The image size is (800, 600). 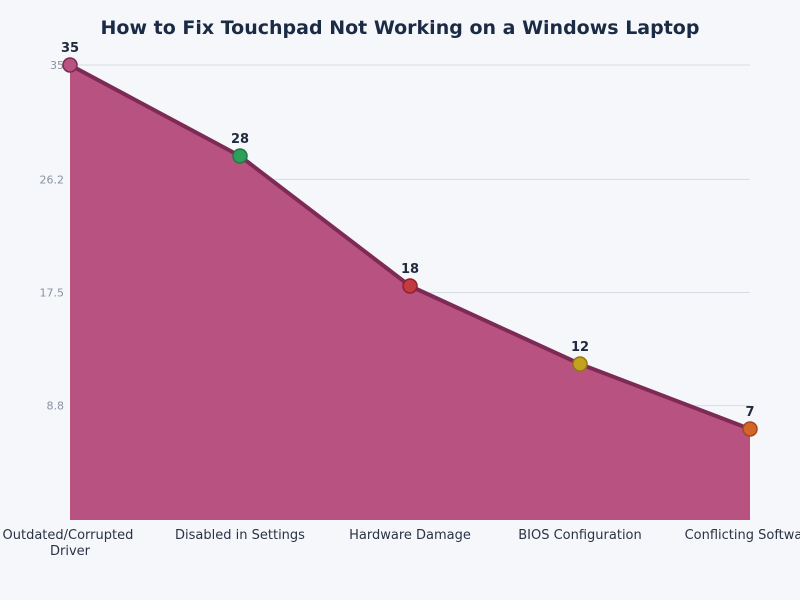 I want to click on x-tick-label: Hardware Damage, so click(x=410, y=535).